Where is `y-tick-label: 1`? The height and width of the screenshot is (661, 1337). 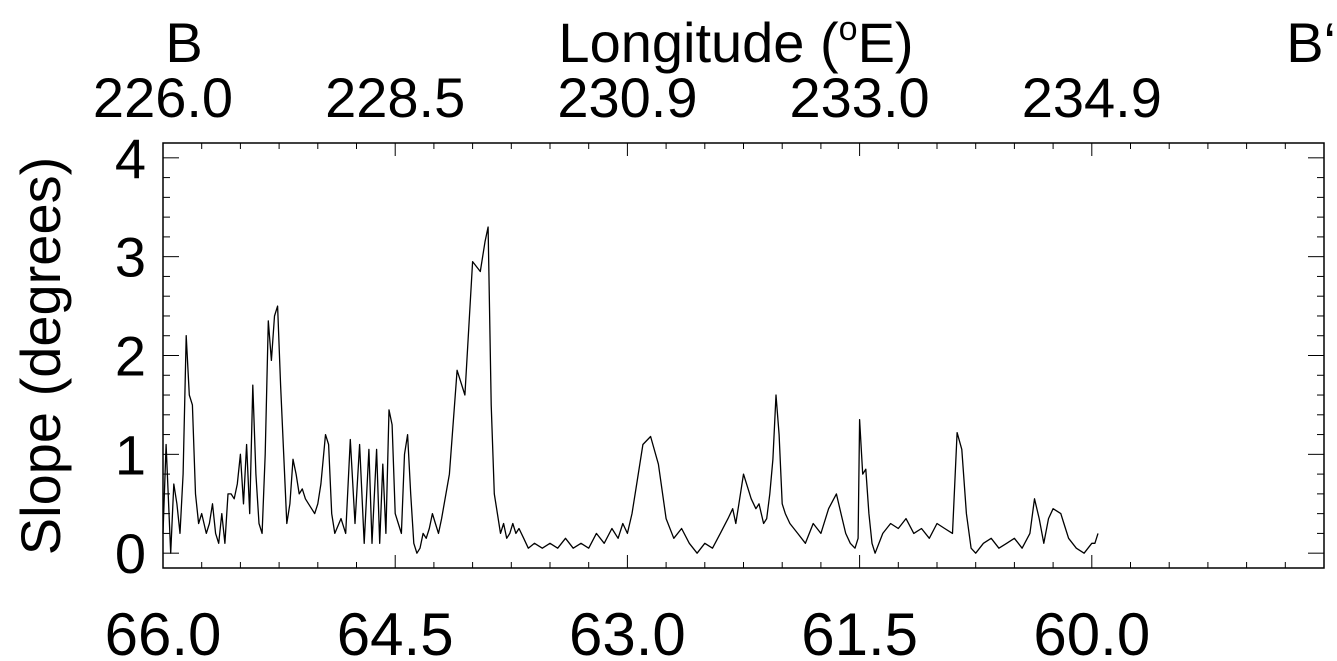
y-tick-label: 1 is located at coordinates (130, 454).